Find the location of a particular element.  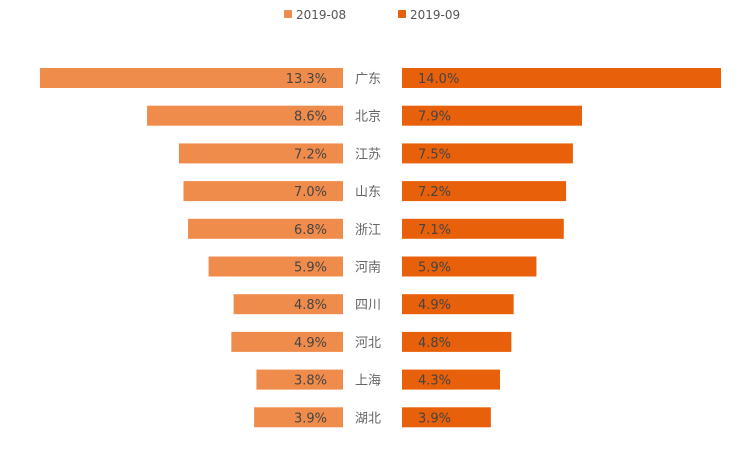

chart-row: 4.9% 河北 4.8% is located at coordinates (371, 341).